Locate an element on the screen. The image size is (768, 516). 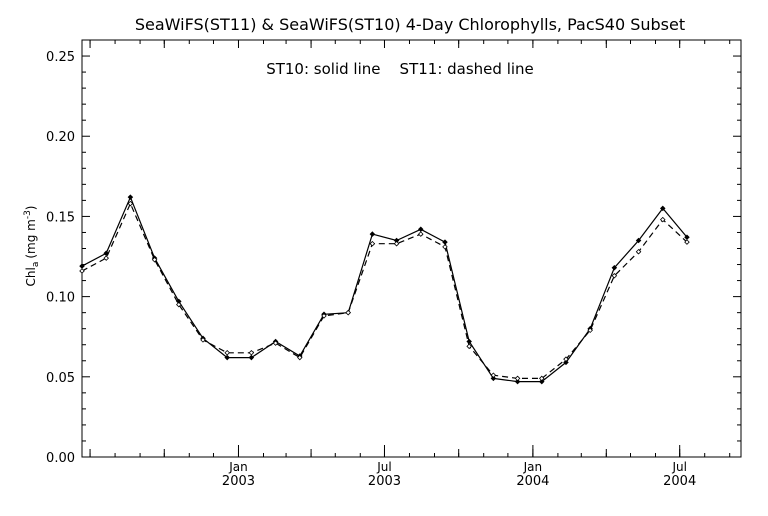
y-axis-title: Chla (mg m-3) is located at coordinates (32, 245).